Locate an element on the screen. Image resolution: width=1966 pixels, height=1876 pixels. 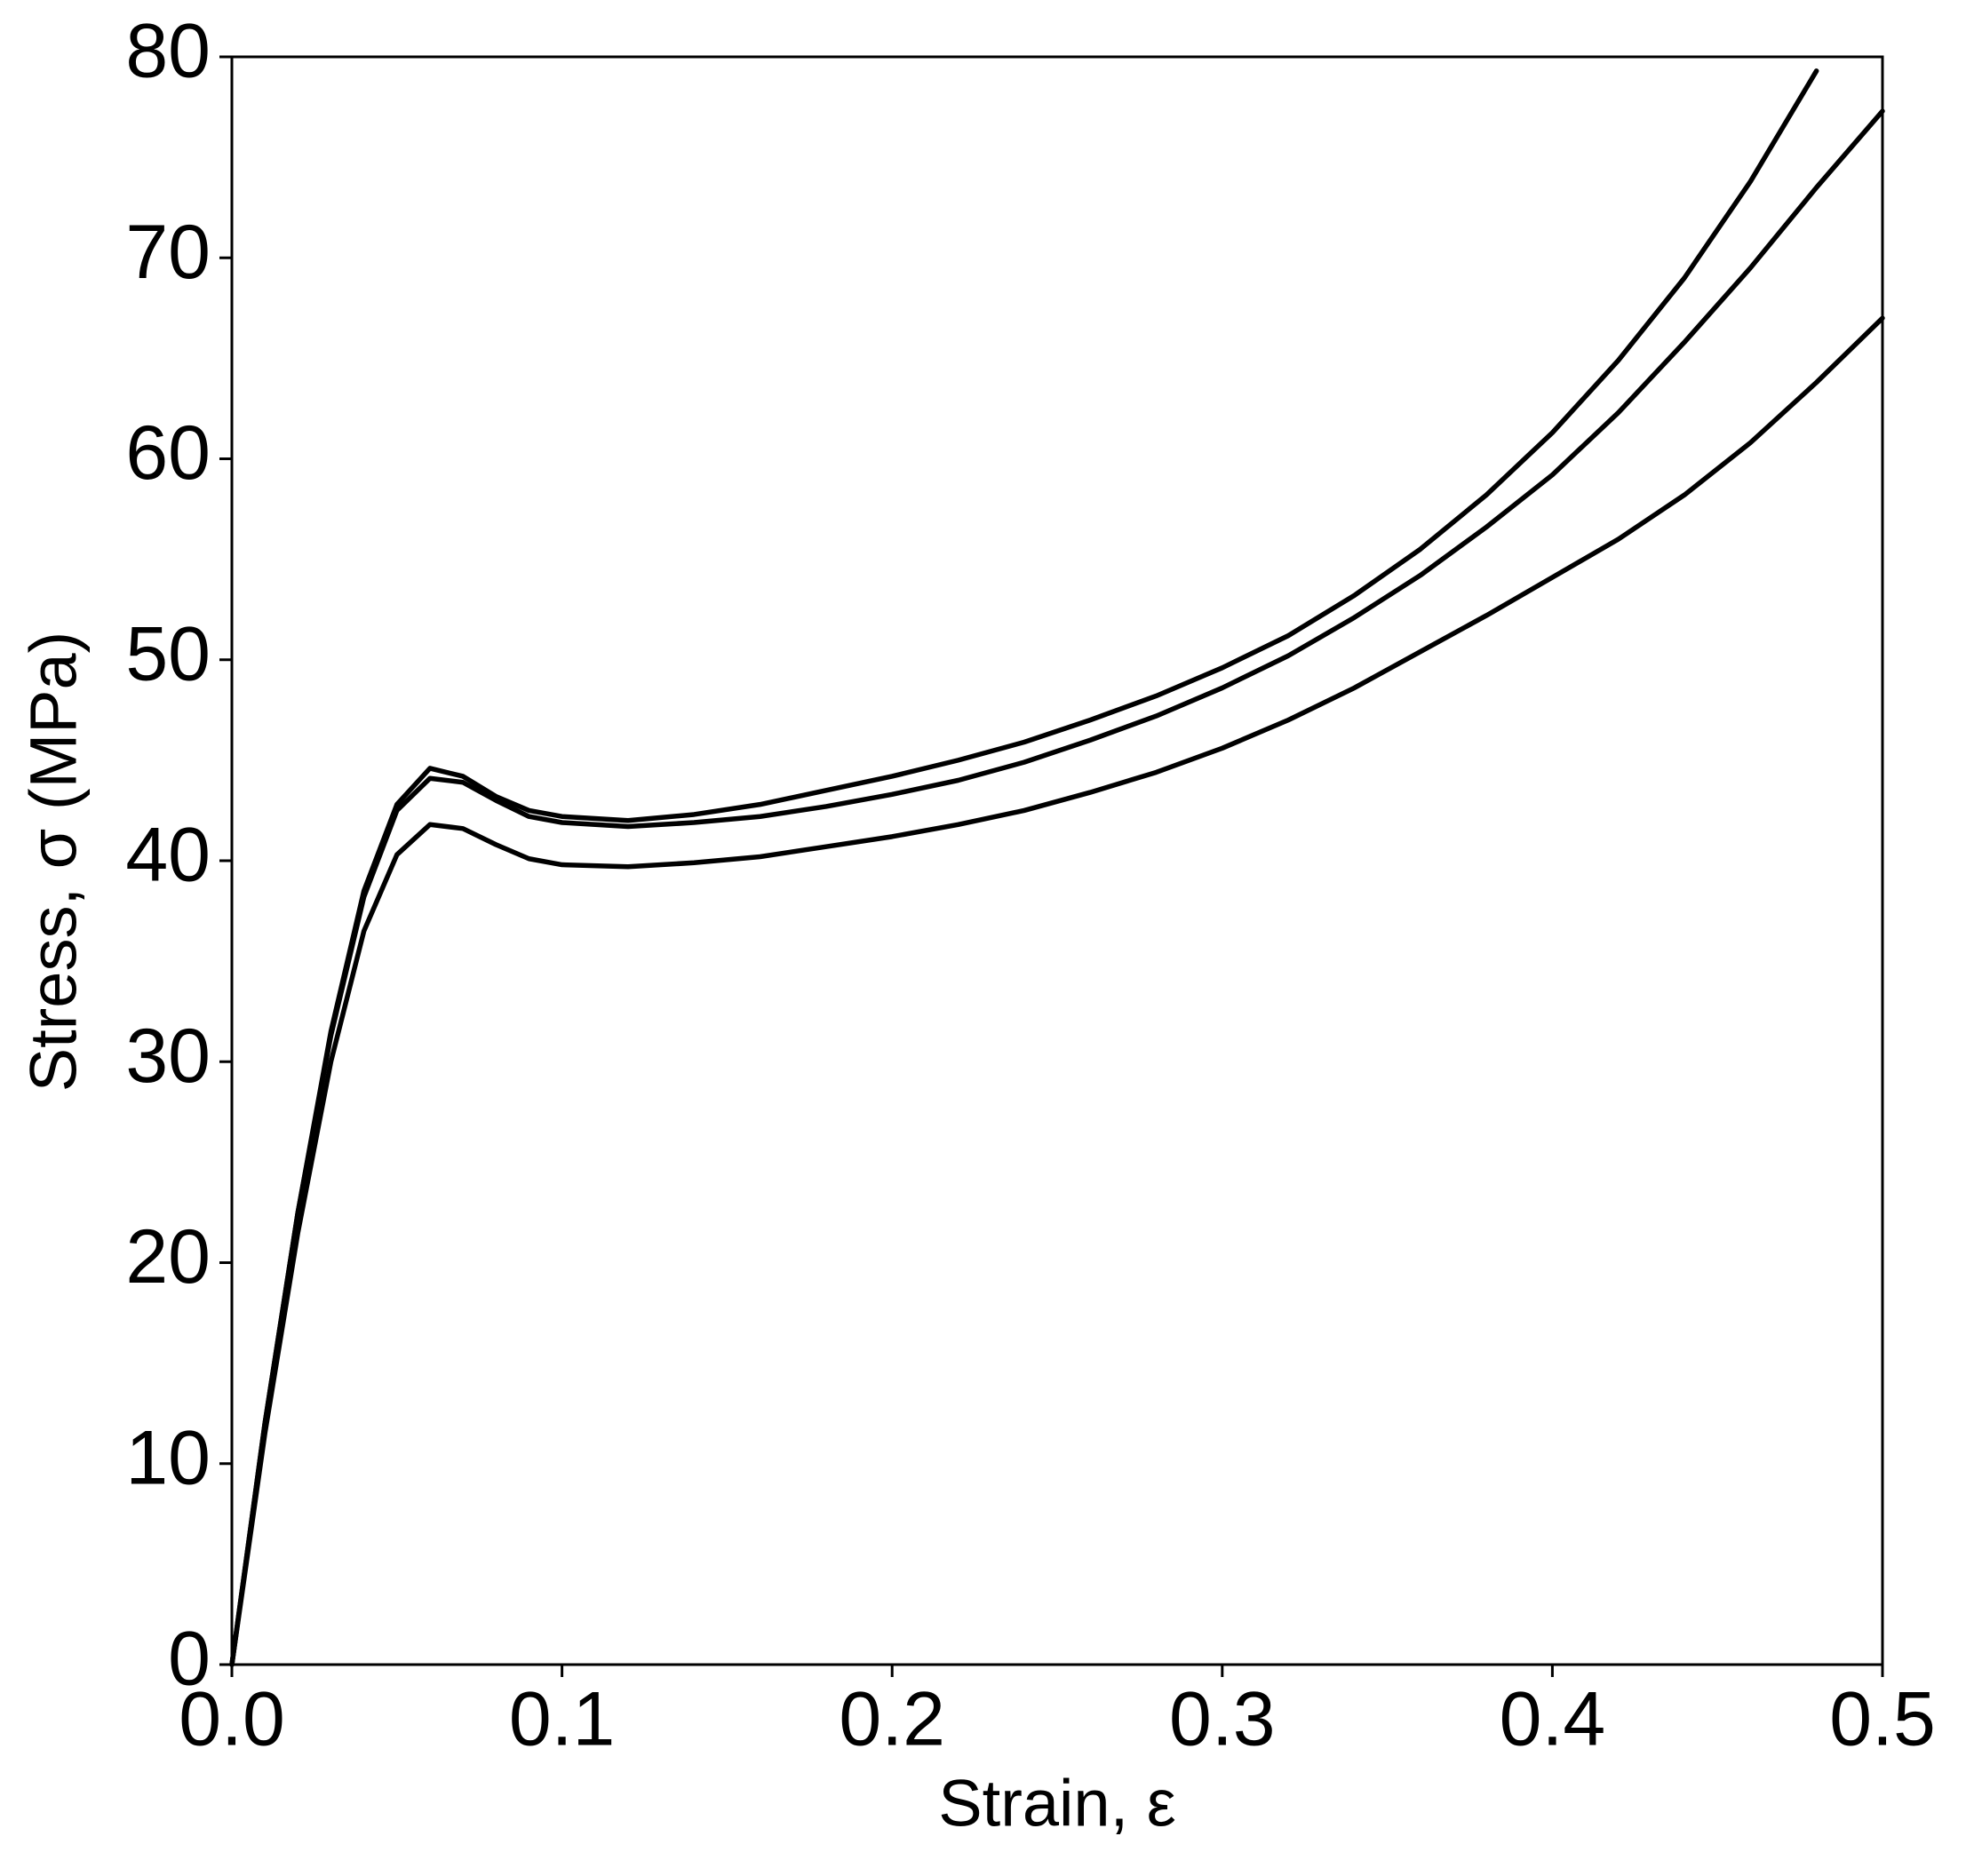
y-tick-label: 80 is located at coordinates (168, 51).